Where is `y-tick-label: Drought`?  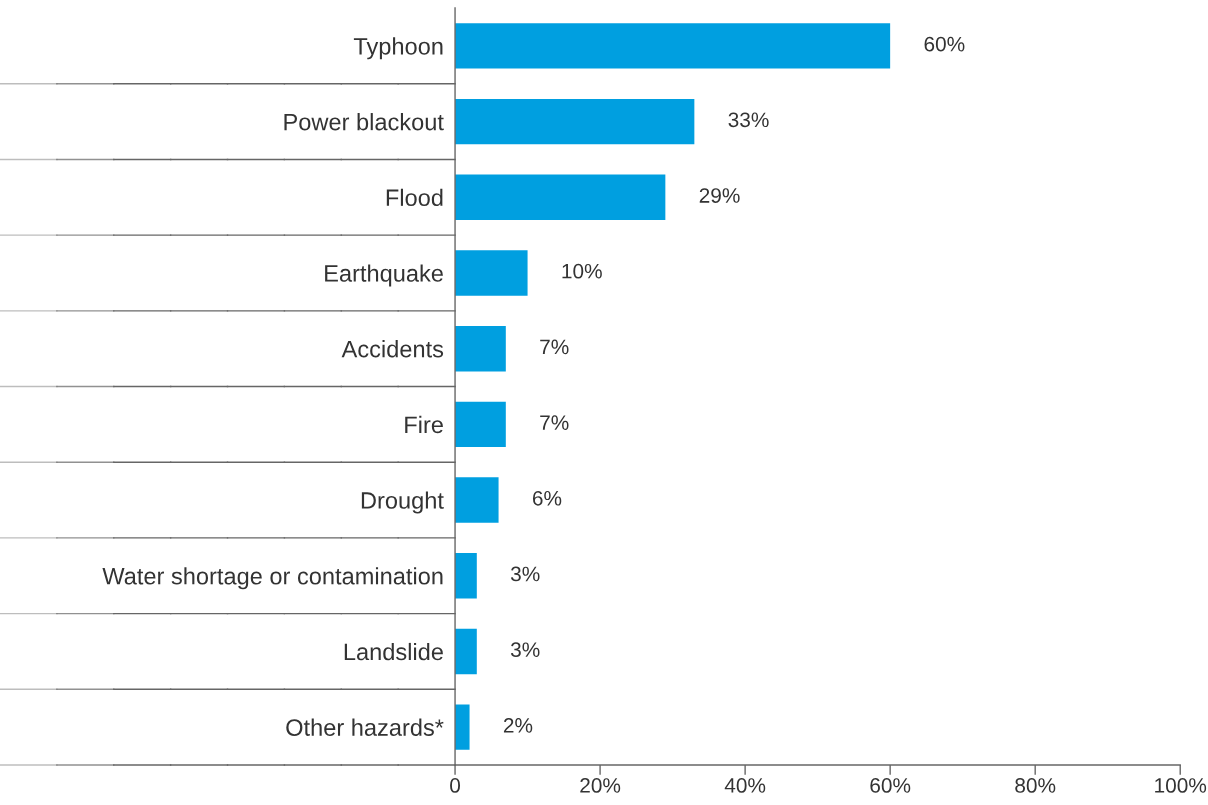
y-tick-label: Drought is located at coordinates (402, 502).